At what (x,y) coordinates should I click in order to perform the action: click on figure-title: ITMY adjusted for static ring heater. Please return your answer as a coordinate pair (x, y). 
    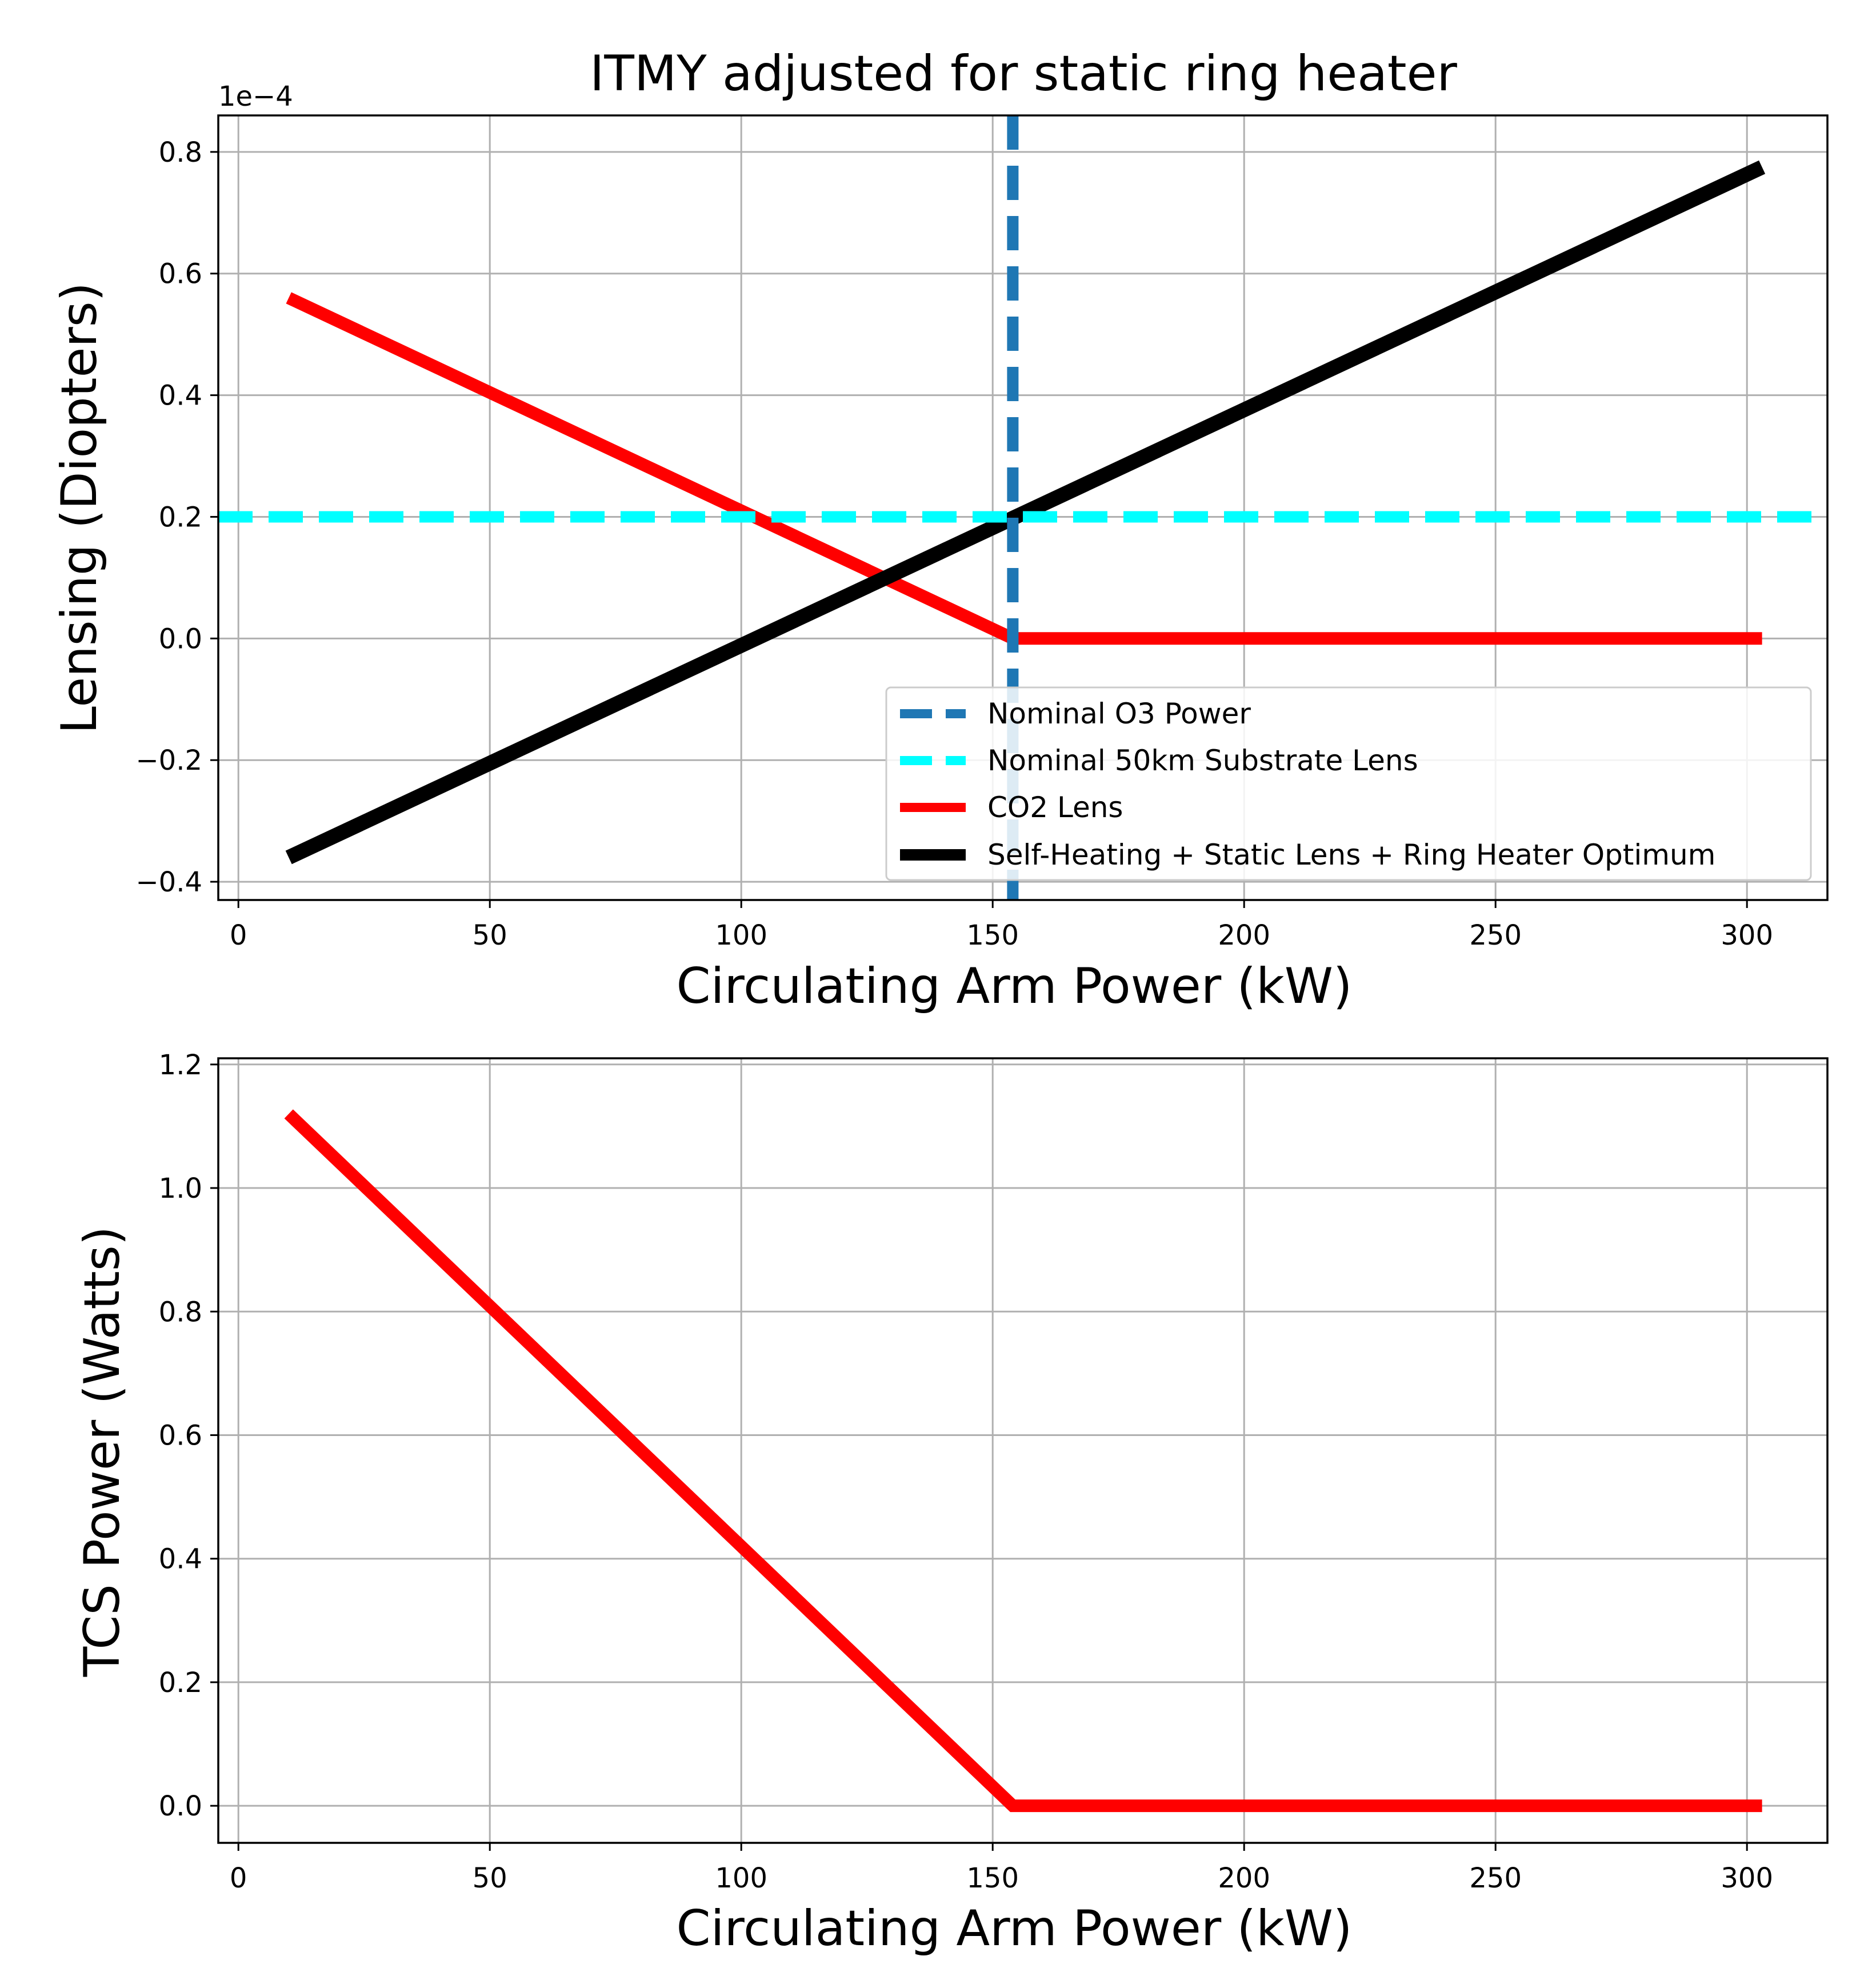
    Looking at the image, I should click on (1023, 73).